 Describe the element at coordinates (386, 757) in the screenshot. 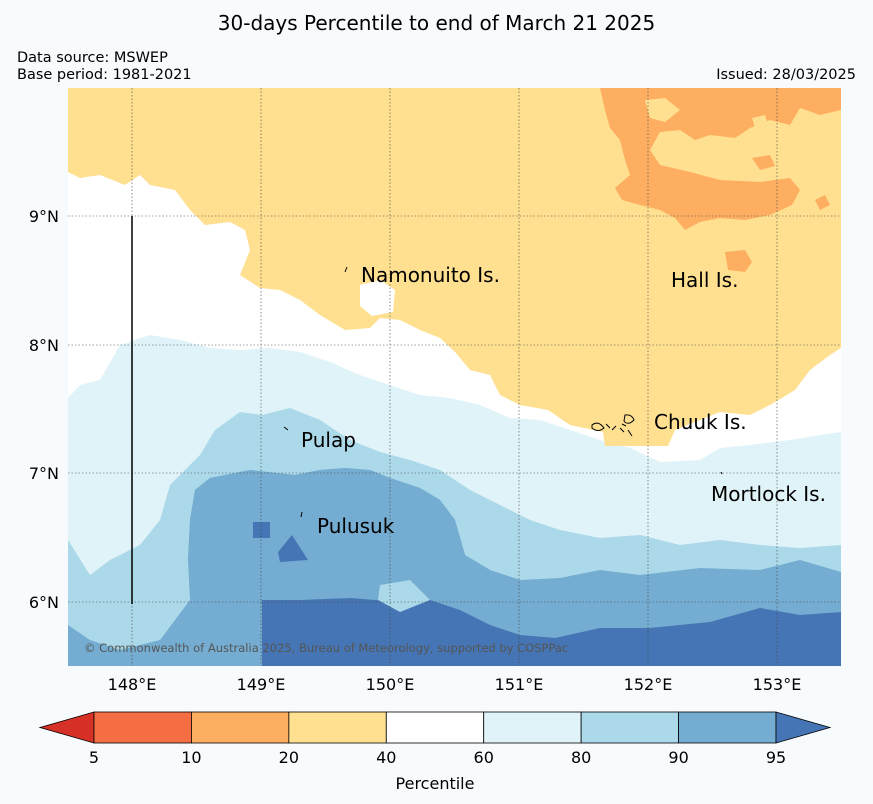

I see `colorbar-tick-label: 40` at that location.